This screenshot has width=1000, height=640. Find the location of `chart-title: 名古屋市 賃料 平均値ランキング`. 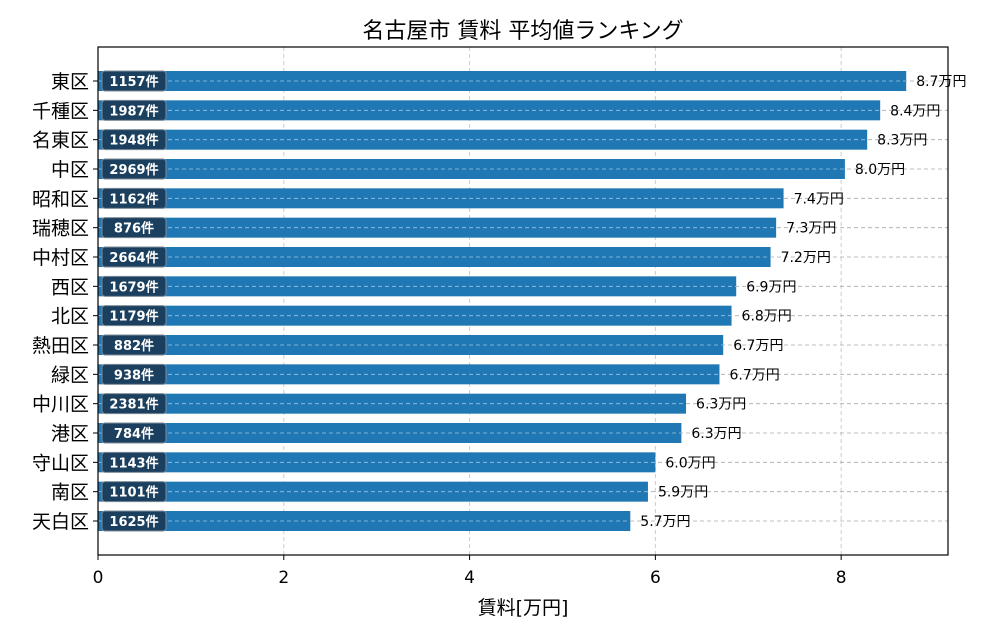

chart-title: 名古屋市 賃料 平均値ランキング is located at coordinates (522, 31).